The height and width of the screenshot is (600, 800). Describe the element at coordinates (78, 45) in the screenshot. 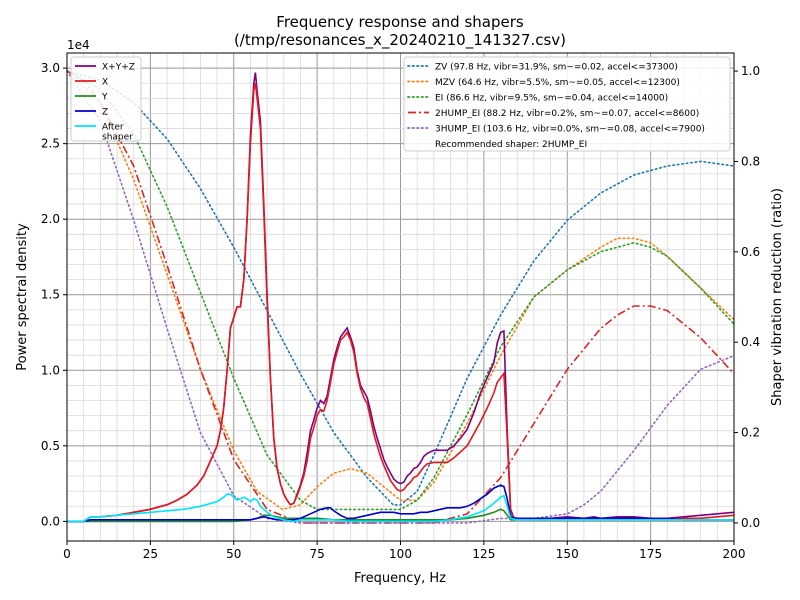

I see `y-exponent-label: 1e4` at that location.